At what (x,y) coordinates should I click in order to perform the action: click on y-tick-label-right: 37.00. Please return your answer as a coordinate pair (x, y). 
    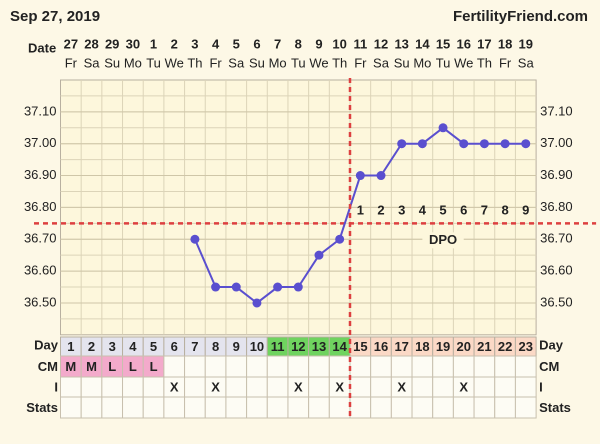
    Looking at the image, I should click on (556, 142).